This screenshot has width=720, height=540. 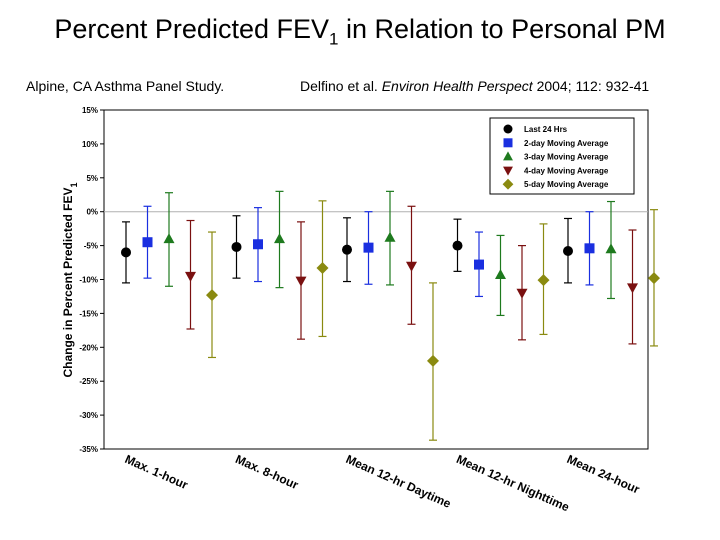 I want to click on title-suffix: in Relation to Personal PM, so click(x=502, y=29).